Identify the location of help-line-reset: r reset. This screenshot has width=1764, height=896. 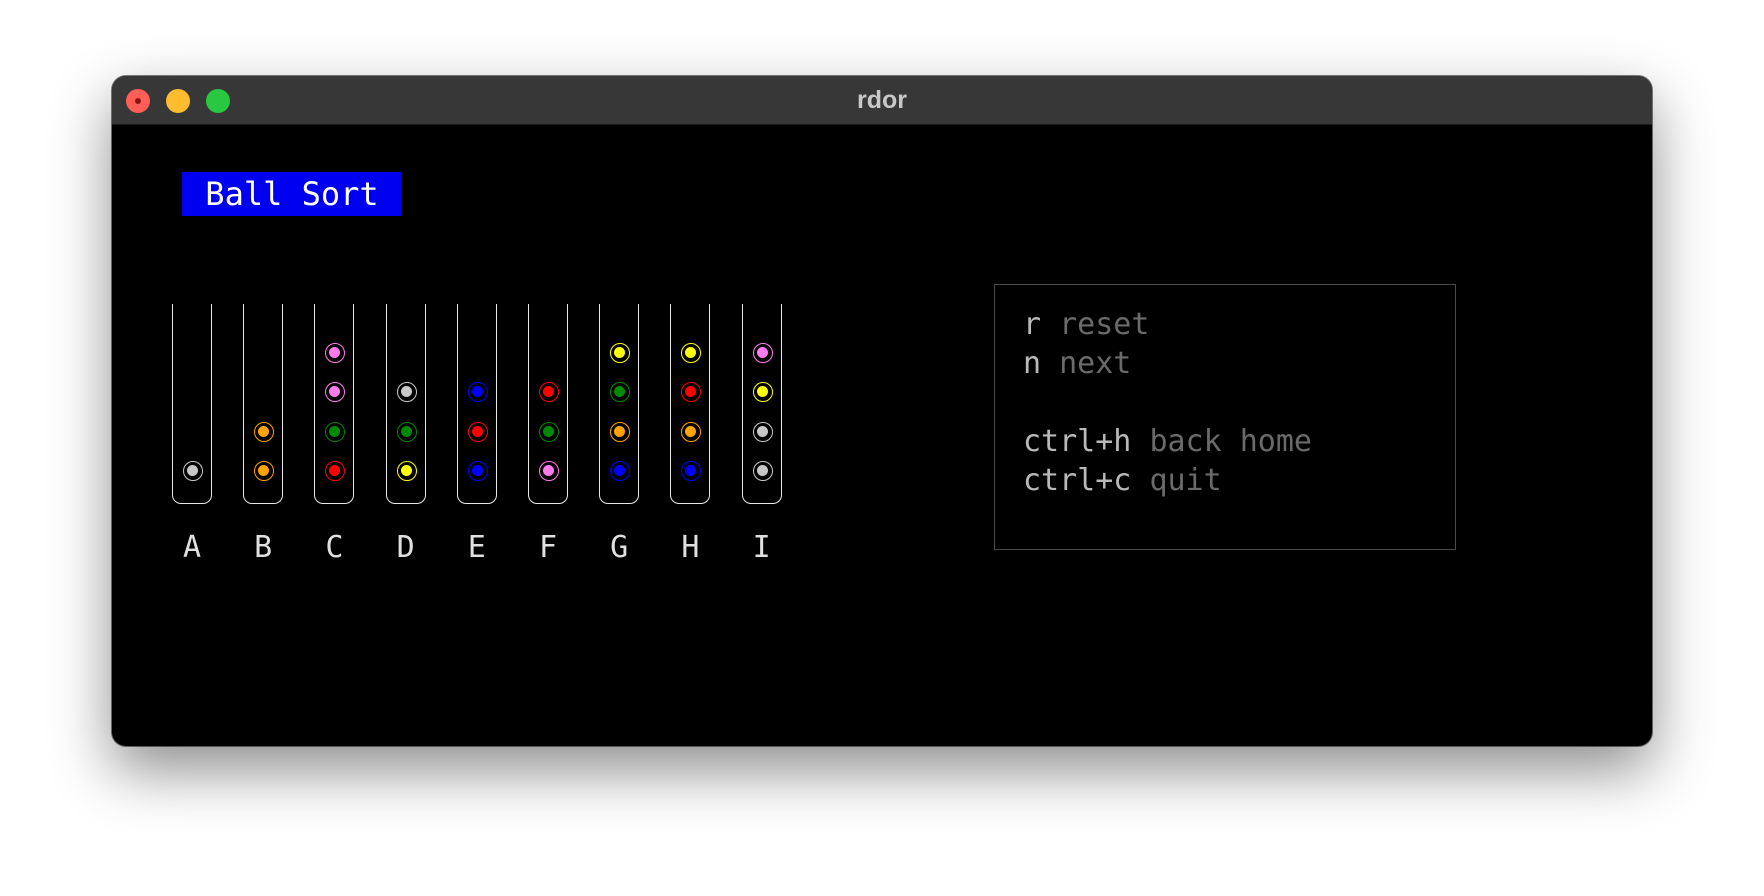
(1086, 325).